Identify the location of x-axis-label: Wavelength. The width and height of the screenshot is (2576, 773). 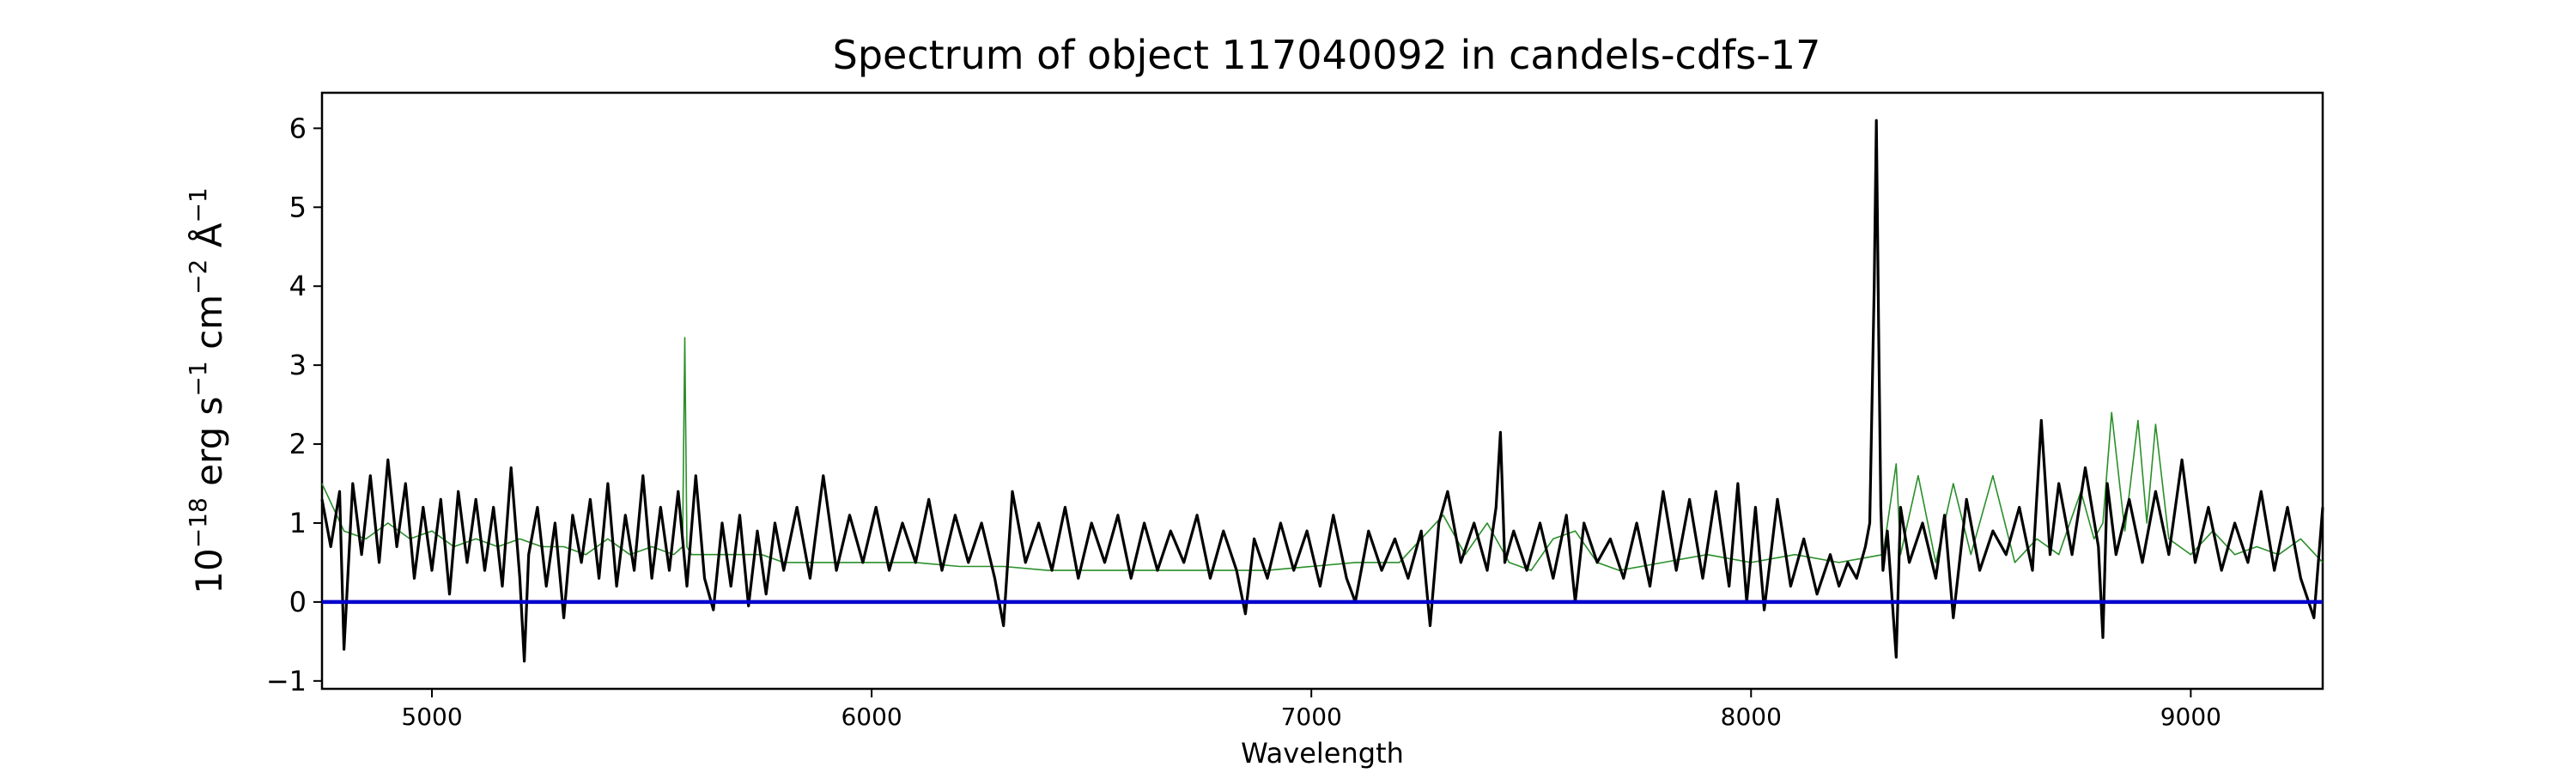
(1323, 753).